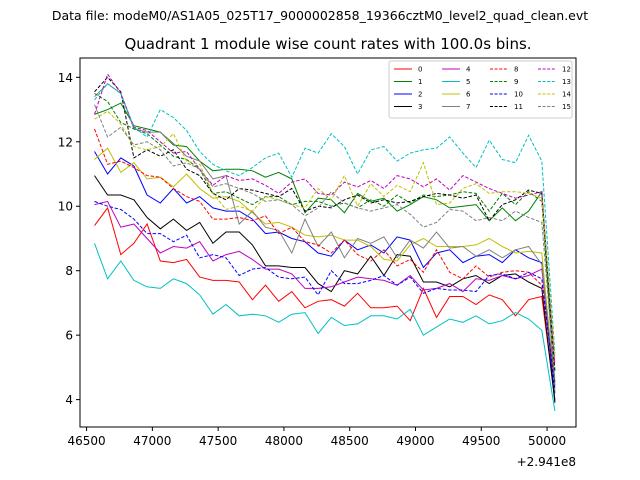 Image resolution: width=640 pixels, height=480 pixels. Describe the element at coordinates (546, 462) in the screenshot. I see `x-axis-offset-label: +2.941e8` at that location.